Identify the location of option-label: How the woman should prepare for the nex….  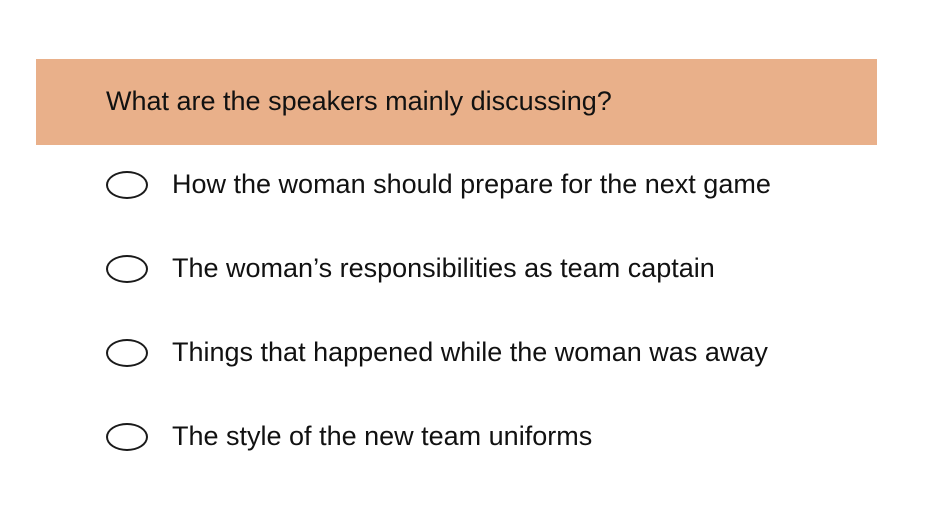
(471, 184).